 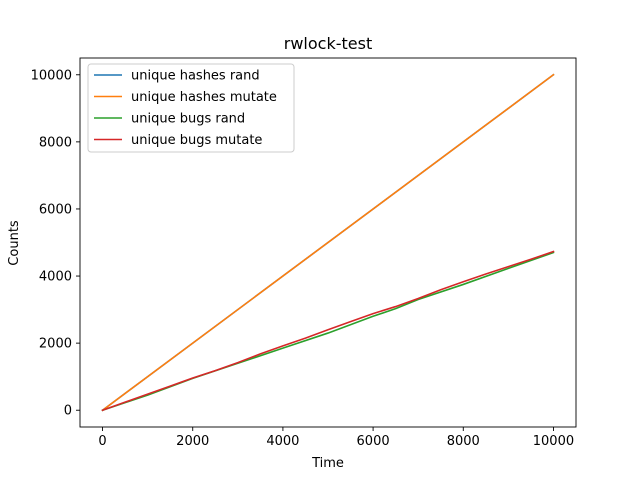 What do you see at coordinates (55, 344) in the screenshot?
I see `y-tick-label-1: 2000` at bounding box center [55, 344].